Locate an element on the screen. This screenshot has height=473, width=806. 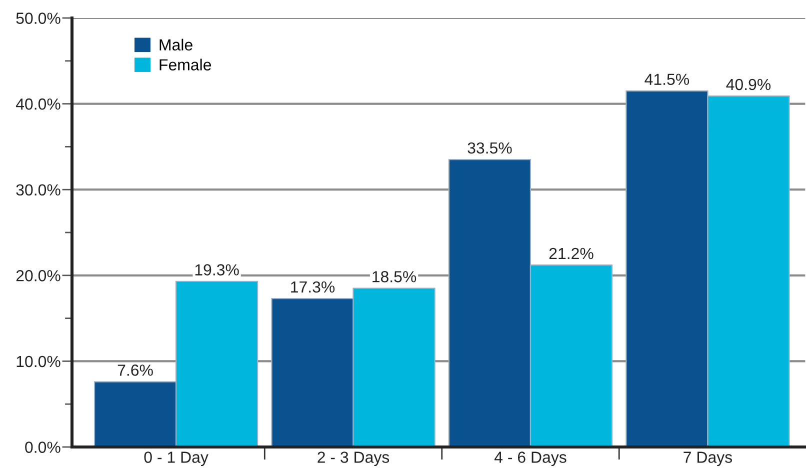
y-tick-label: 40.0% is located at coordinates (38, 104).